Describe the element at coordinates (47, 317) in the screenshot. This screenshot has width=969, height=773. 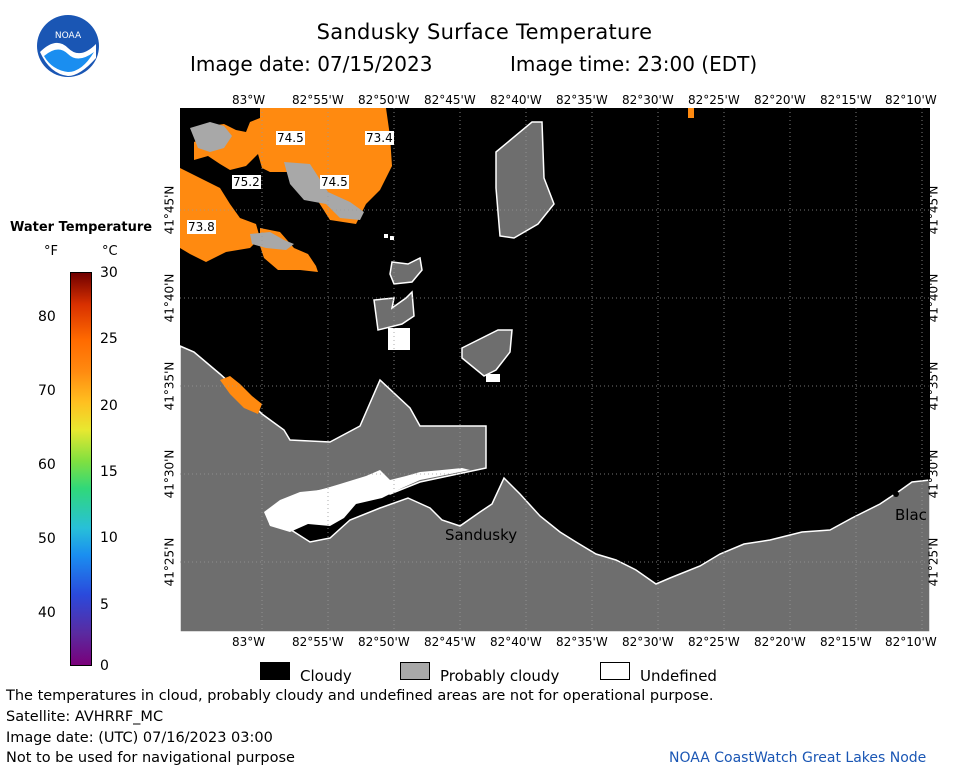
I see `colorbar-f-tick: 80` at that location.